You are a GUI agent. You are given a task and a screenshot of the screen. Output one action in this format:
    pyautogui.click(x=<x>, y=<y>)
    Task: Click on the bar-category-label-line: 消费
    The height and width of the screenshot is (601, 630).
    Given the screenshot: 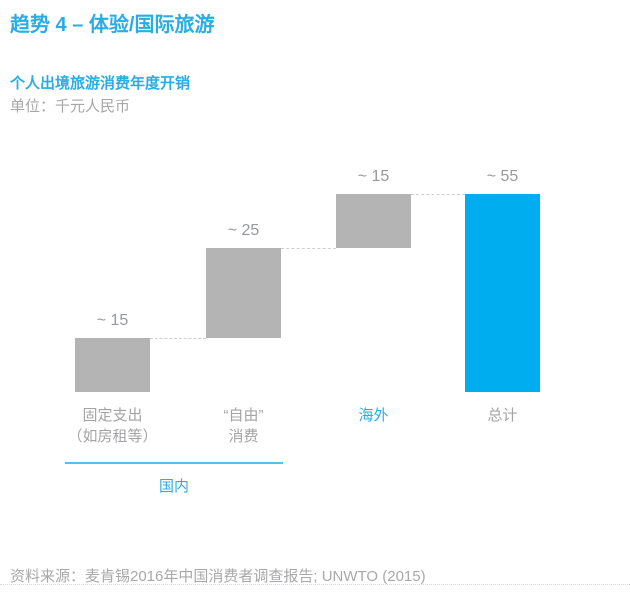 What is the action you would take?
    pyautogui.click(x=243, y=436)
    